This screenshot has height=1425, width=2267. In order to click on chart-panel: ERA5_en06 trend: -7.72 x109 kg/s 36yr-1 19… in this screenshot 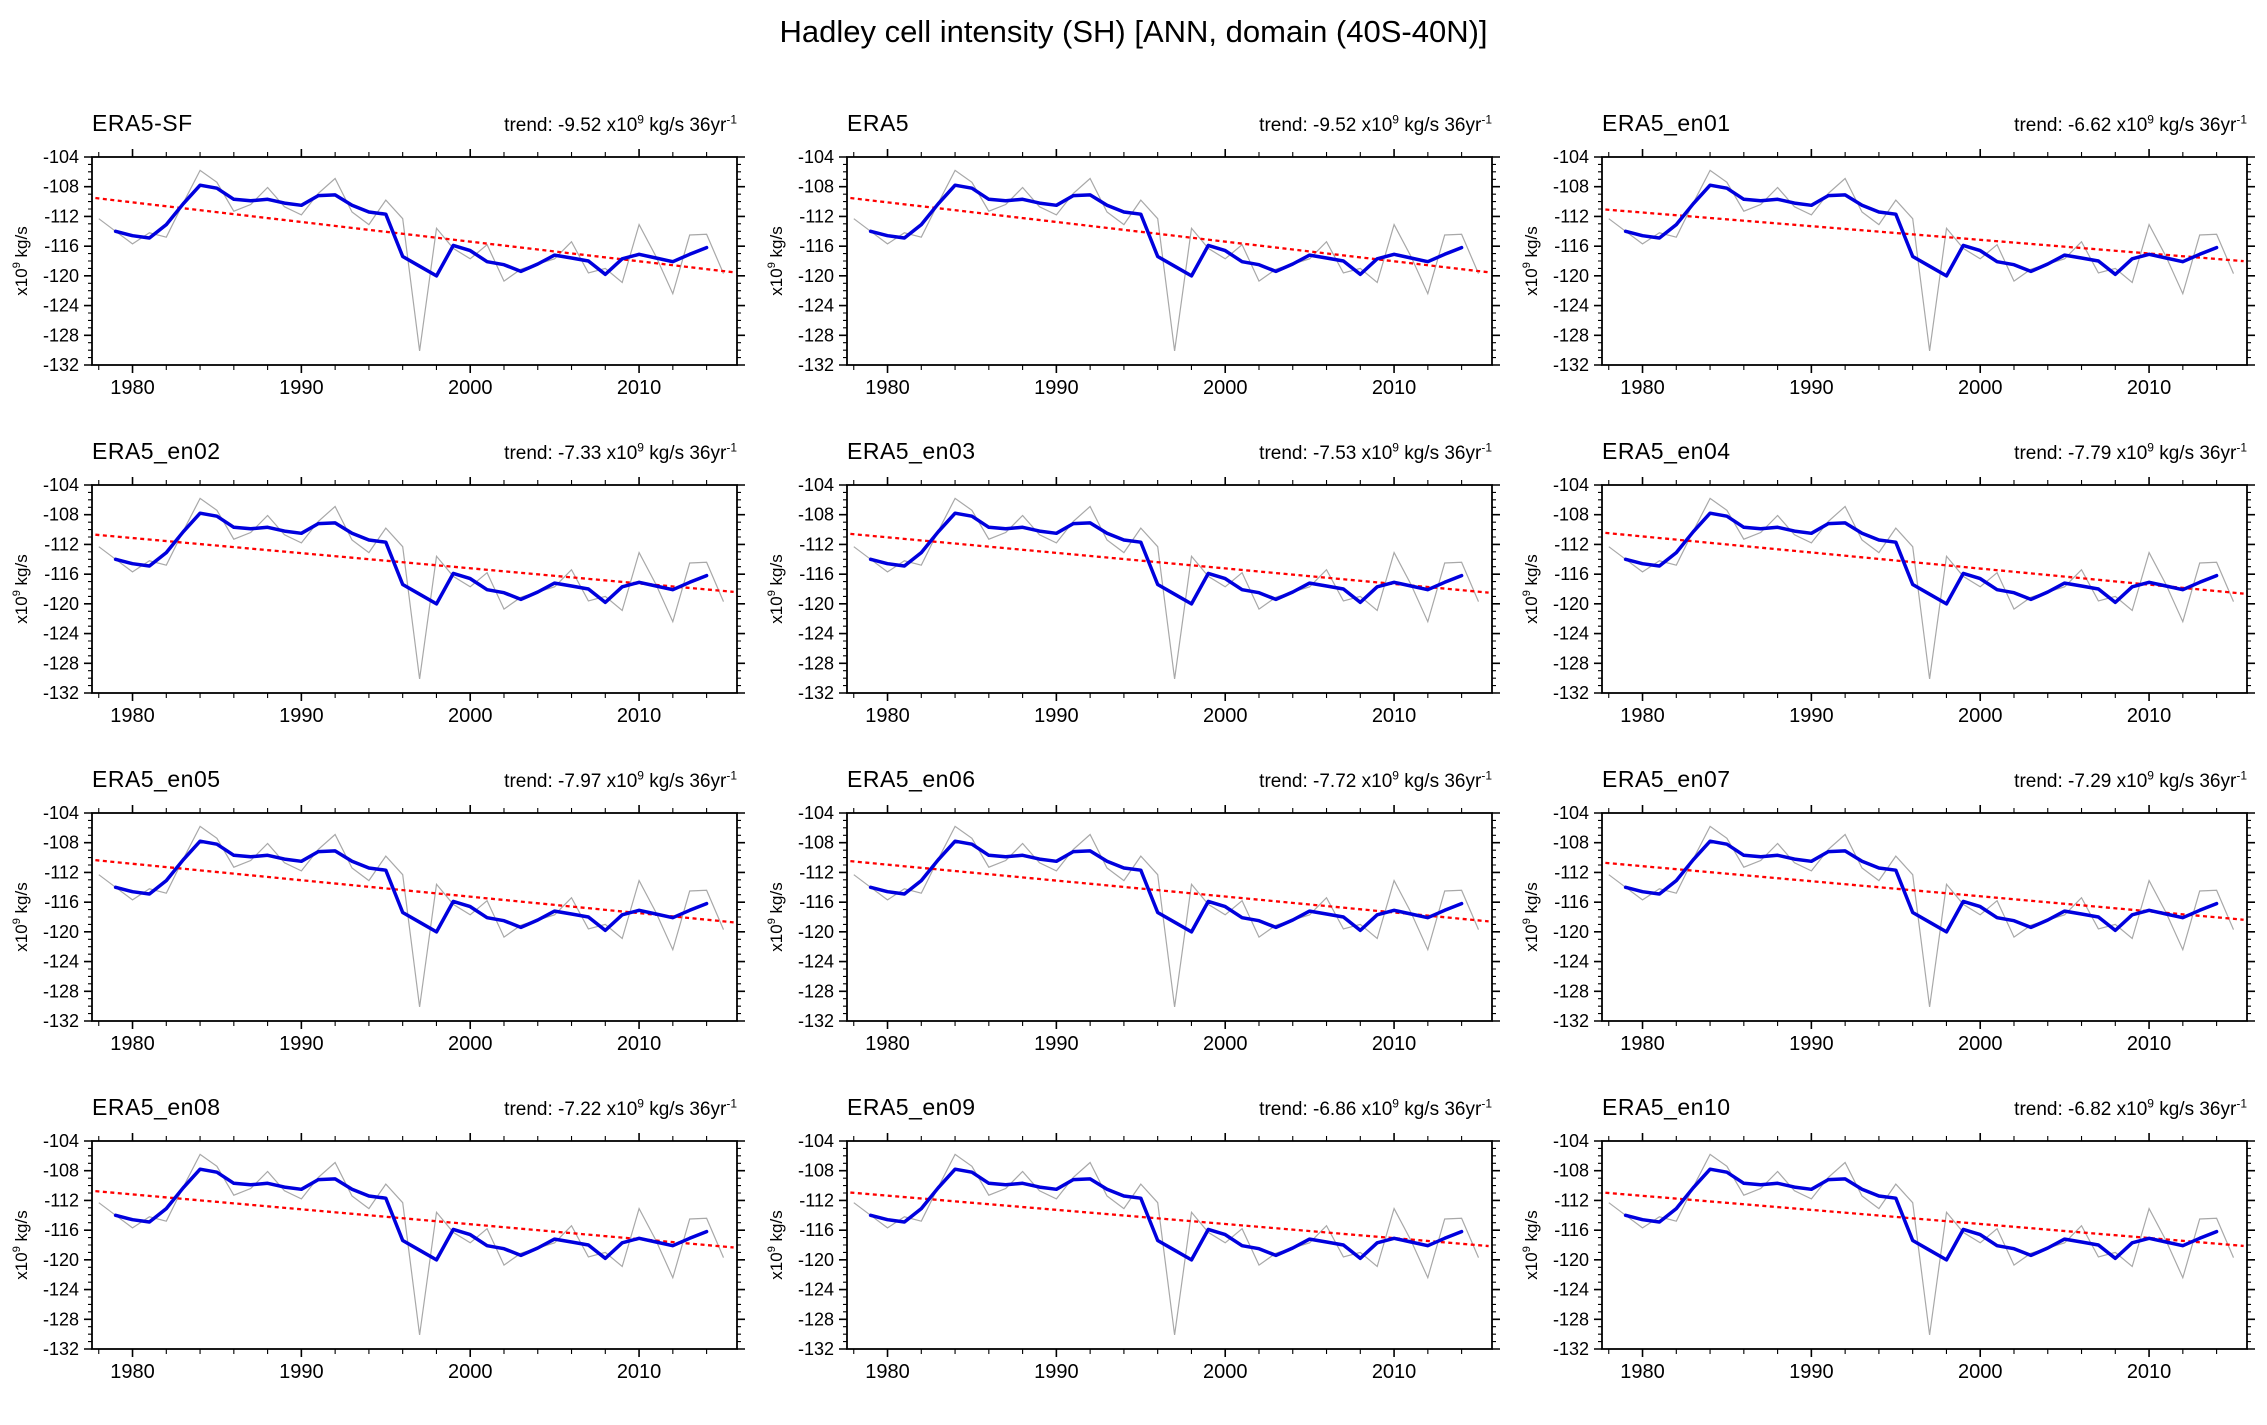, I will do `click(1132, 920)`.